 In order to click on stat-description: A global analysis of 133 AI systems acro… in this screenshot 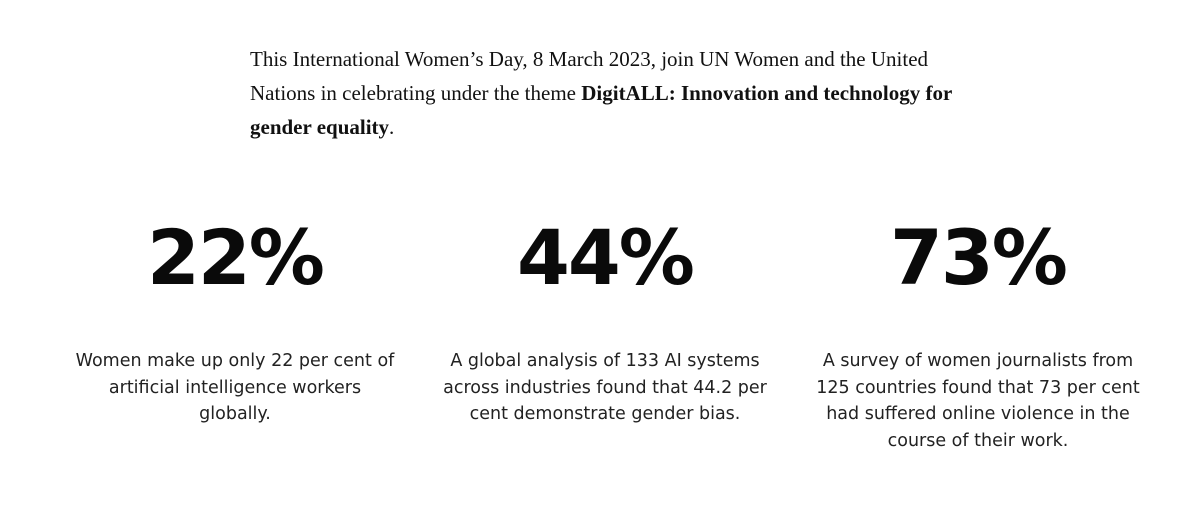, I will do `click(605, 387)`.